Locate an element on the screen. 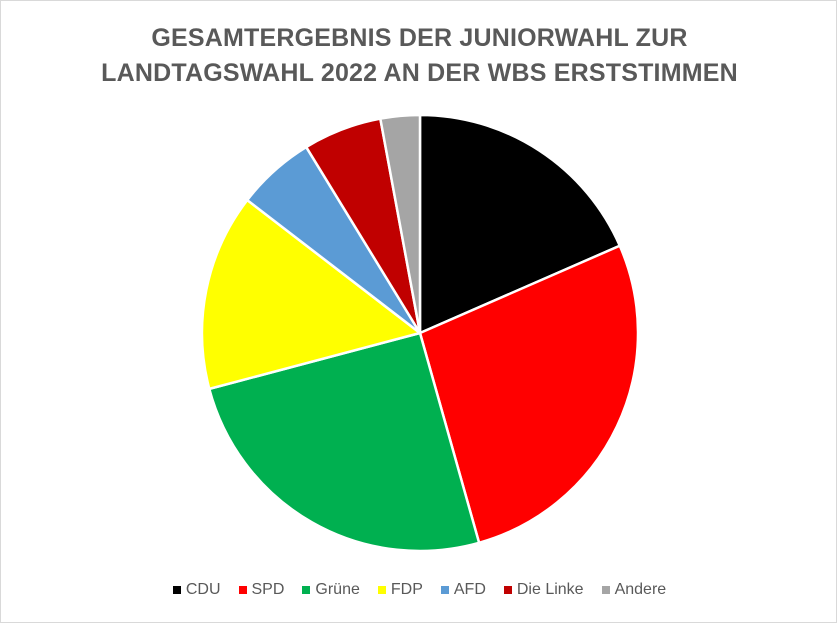 The image size is (837, 624). pie-slice-fdp is located at coordinates (311, 294).